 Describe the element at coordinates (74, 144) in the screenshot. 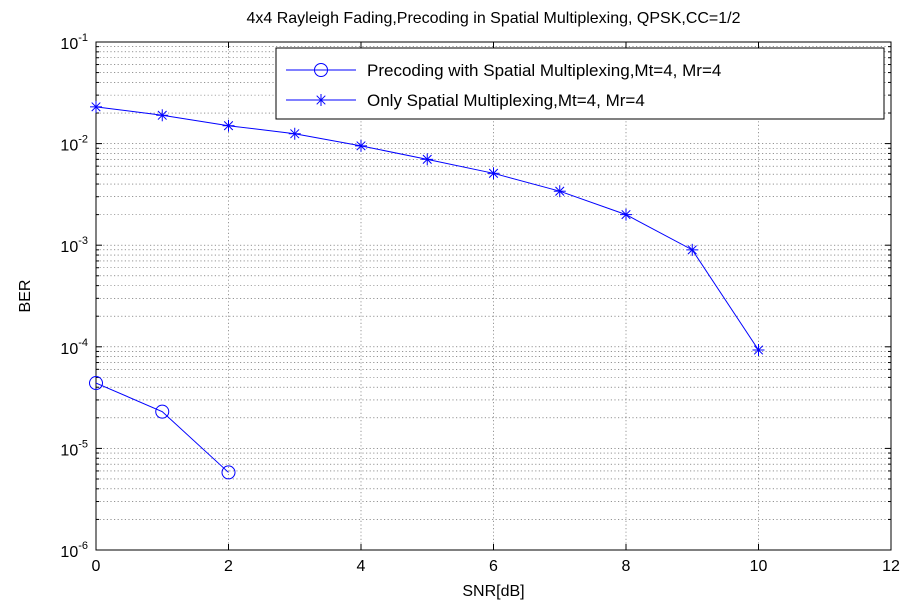

I see `y-tick-label: 10⁻²` at that location.